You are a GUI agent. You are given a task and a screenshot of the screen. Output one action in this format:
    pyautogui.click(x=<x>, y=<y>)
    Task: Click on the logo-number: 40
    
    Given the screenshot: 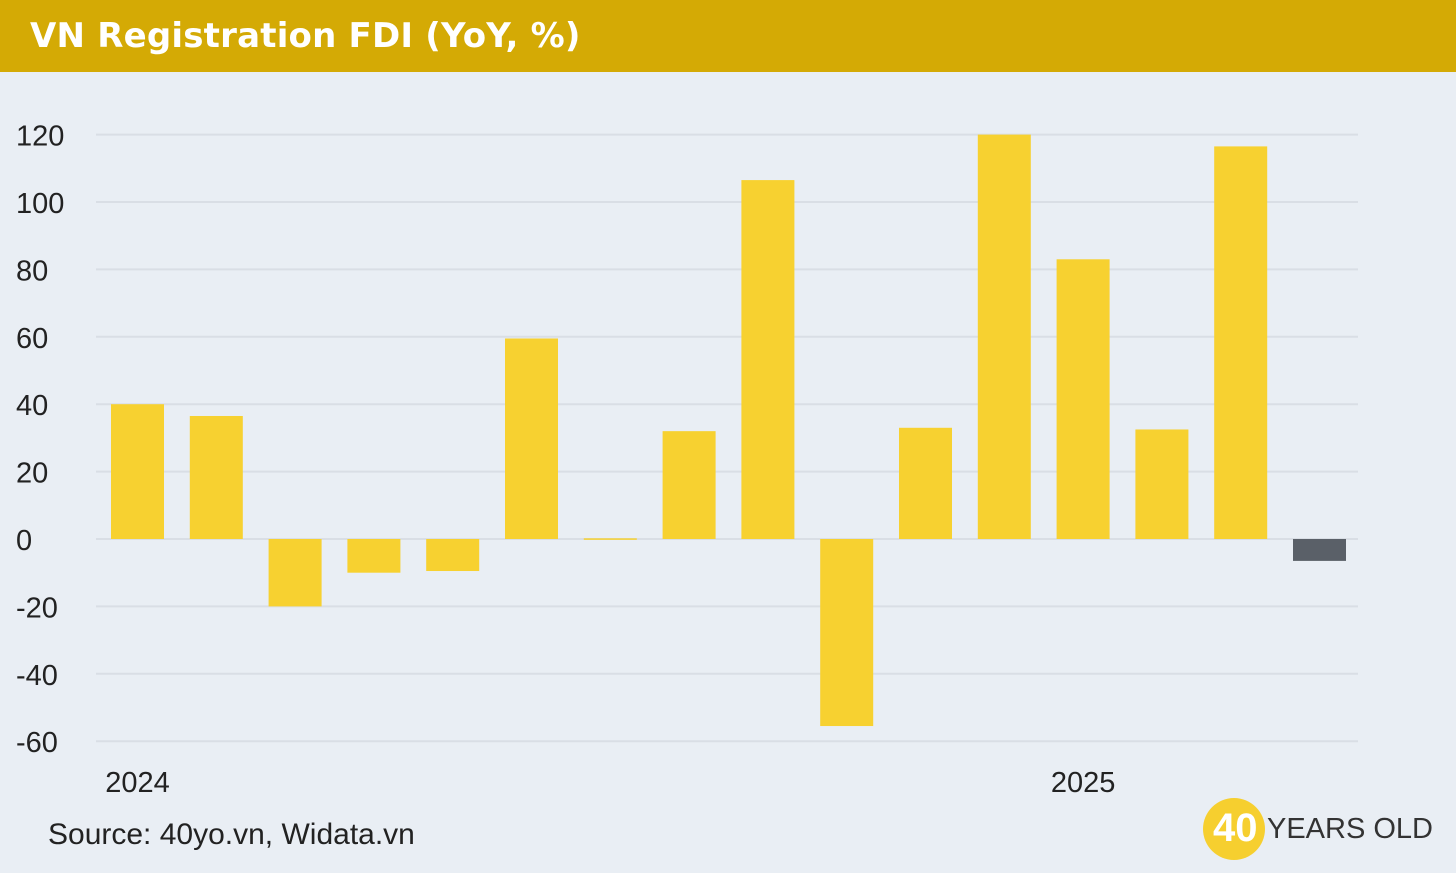 What is the action you would take?
    pyautogui.click(x=1235, y=828)
    